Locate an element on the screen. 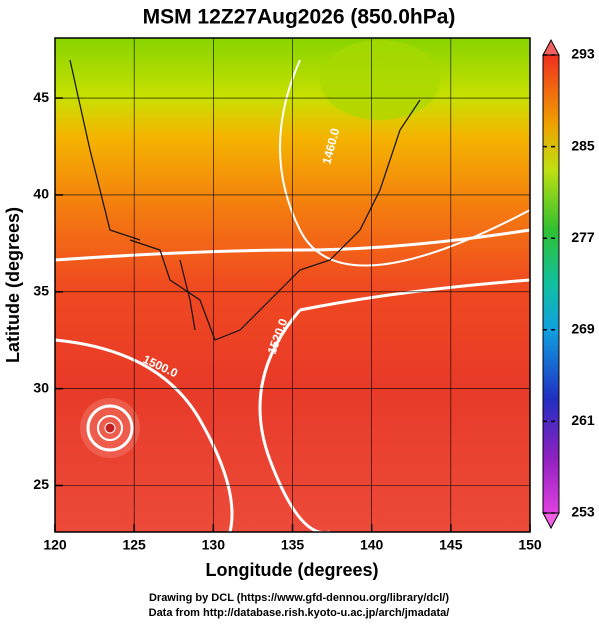  y-tick-label: 25 is located at coordinates (41, 484).